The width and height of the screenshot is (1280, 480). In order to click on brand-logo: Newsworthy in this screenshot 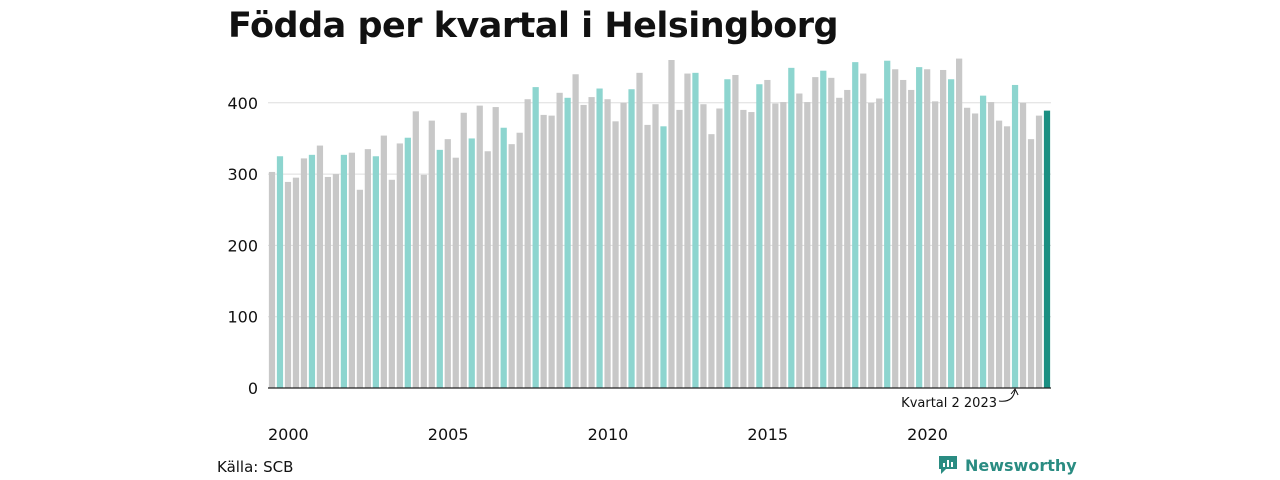, I will do `click(1007, 465)`.